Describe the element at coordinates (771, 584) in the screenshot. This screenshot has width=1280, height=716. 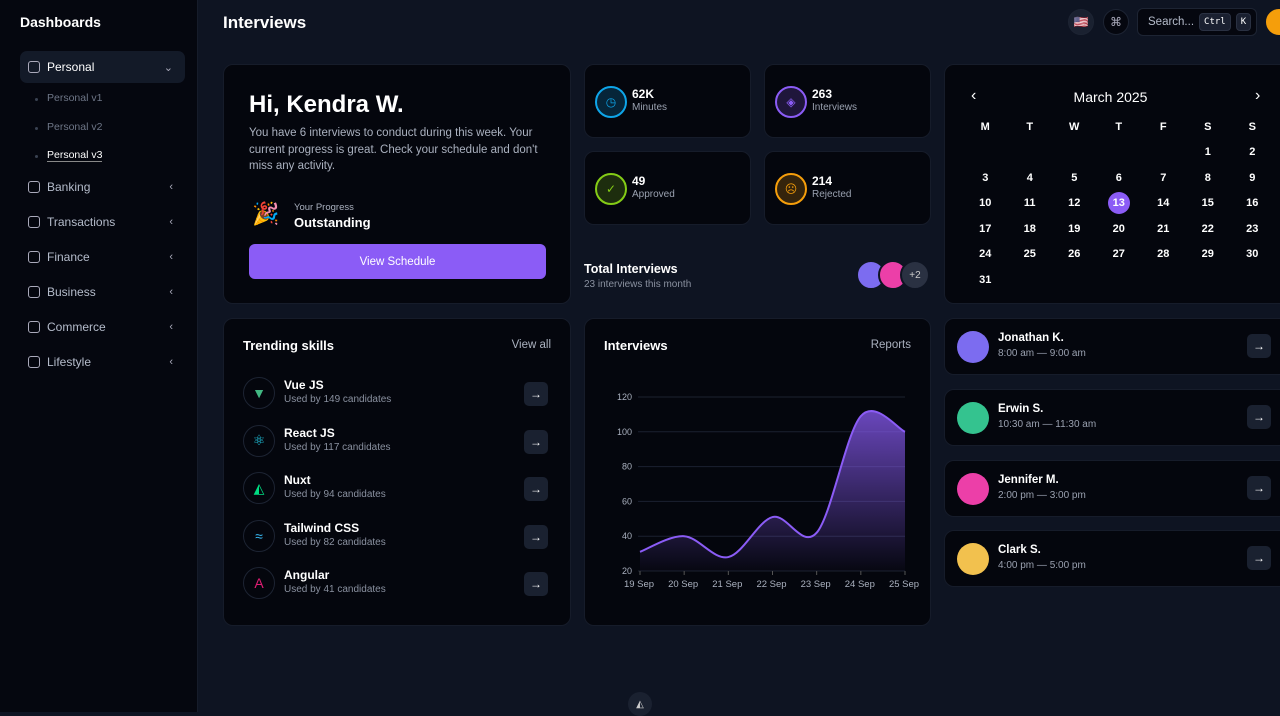
I see `x-tick-label: 22 Sep` at that location.